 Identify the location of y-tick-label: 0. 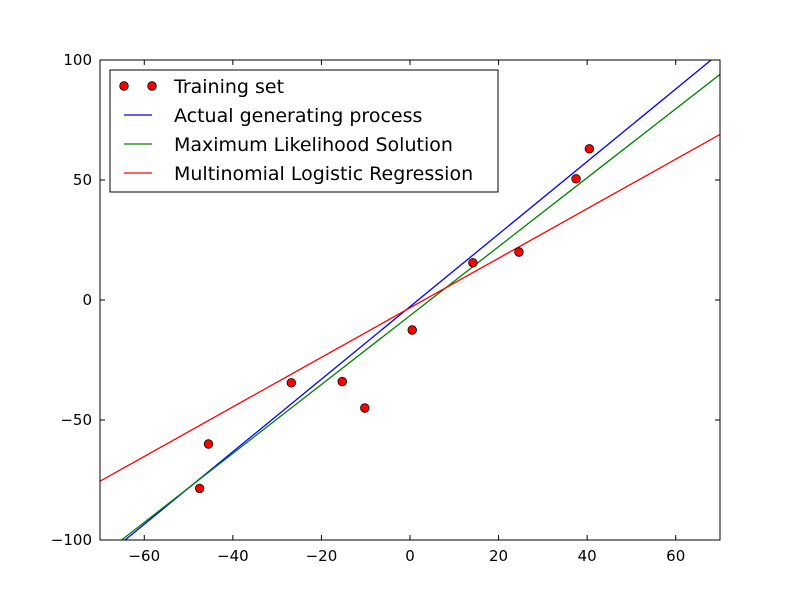
(87, 300).